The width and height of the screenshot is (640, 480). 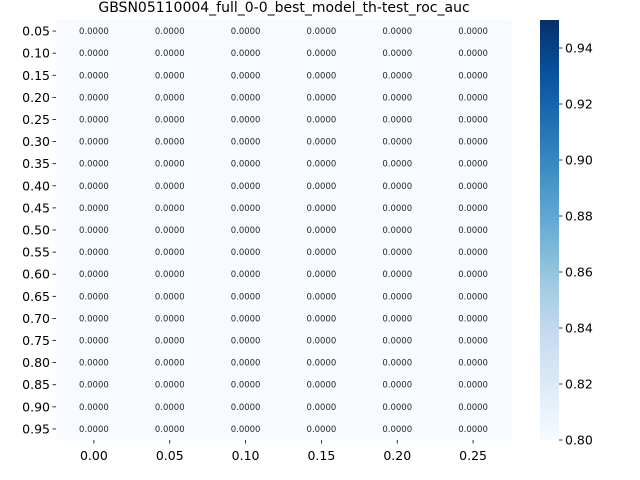 What do you see at coordinates (36, 119) in the screenshot?
I see `y-tick-label: 0.25` at bounding box center [36, 119].